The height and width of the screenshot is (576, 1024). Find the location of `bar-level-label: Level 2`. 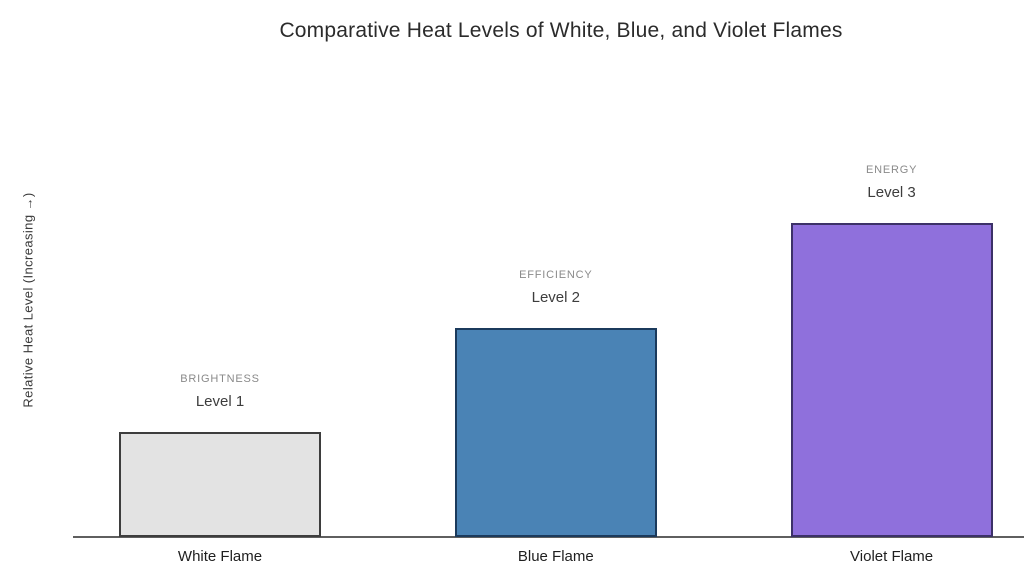

bar-level-label: Level 2 is located at coordinates (555, 297).